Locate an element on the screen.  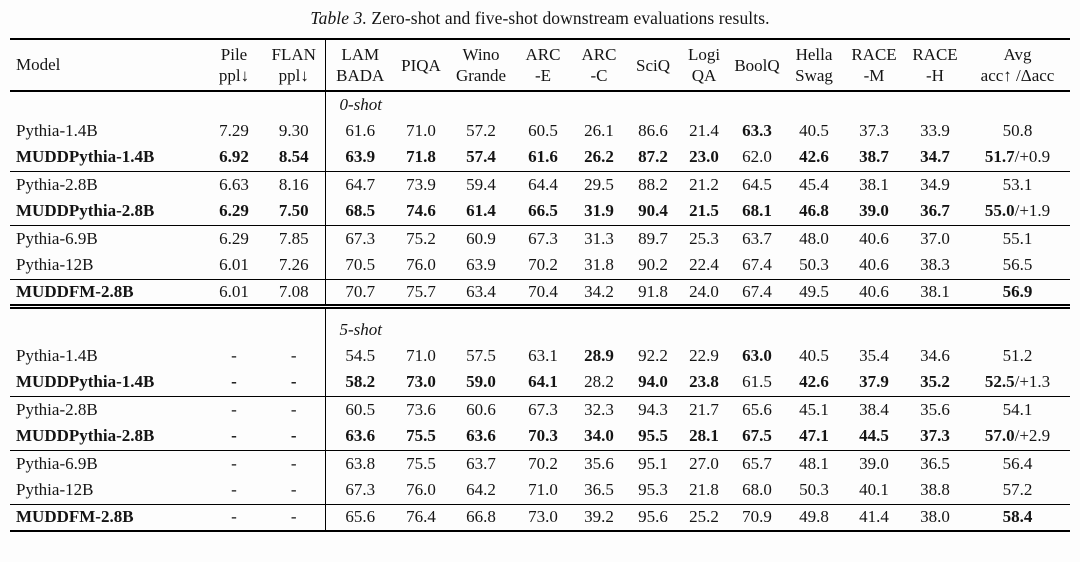
metric-cell: 25.3 is located at coordinates (704, 238).